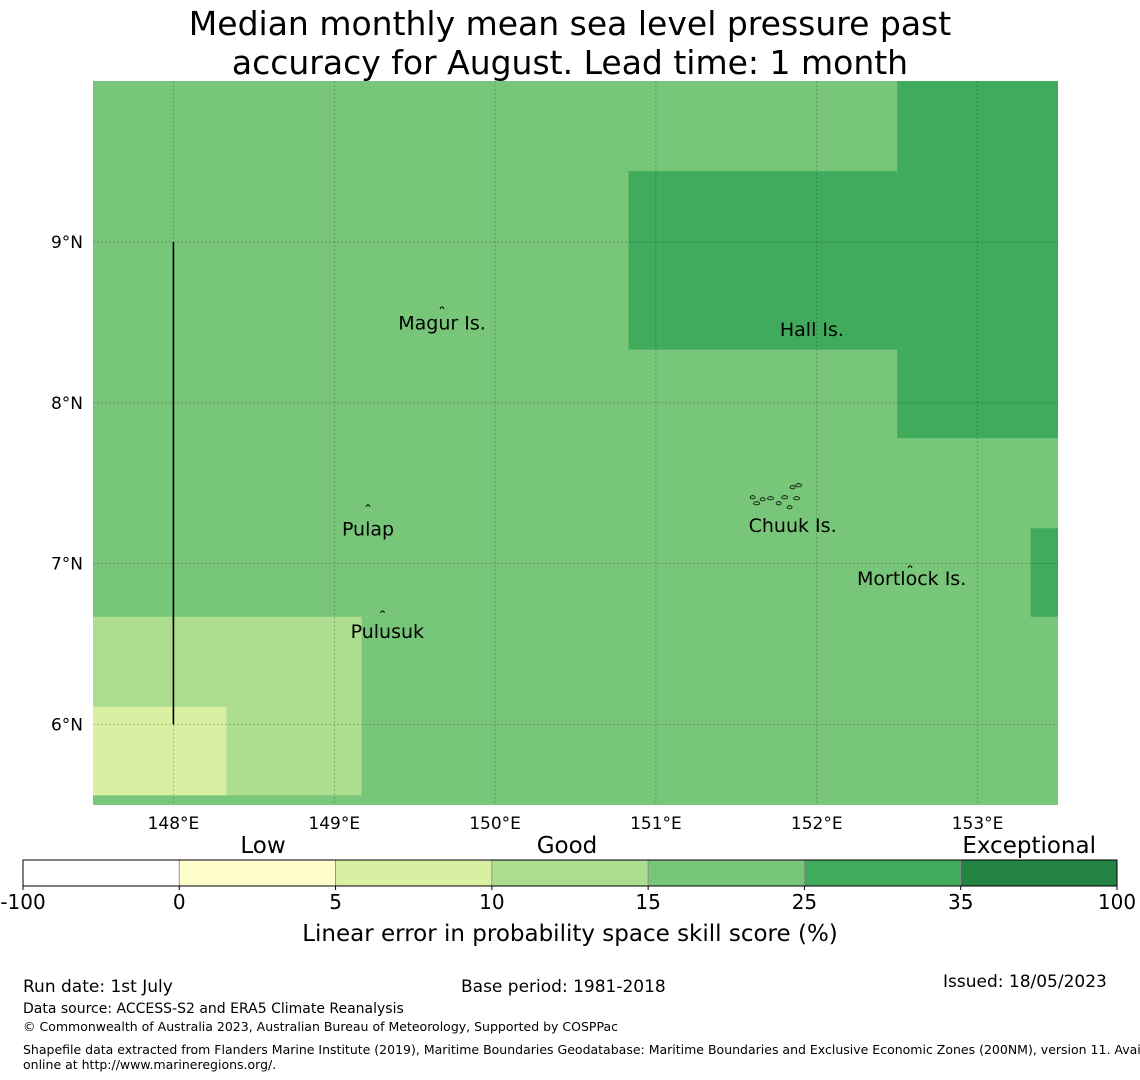  What do you see at coordinates (174, 824) in the screenshot?
I see `x-tick-label: 148°E` at bounding box center [174, 824].